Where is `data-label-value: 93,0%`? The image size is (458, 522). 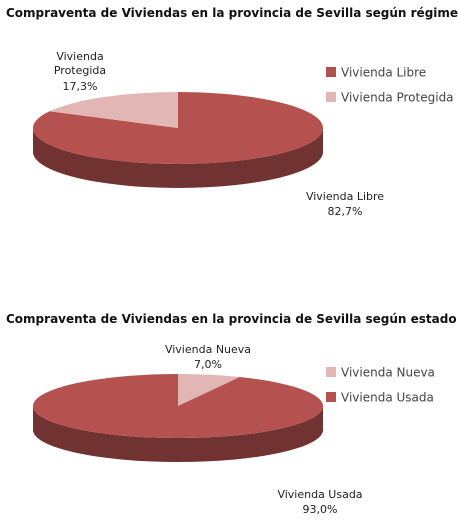
data-label-value: 93,0% is located at coordinates (320, 509).